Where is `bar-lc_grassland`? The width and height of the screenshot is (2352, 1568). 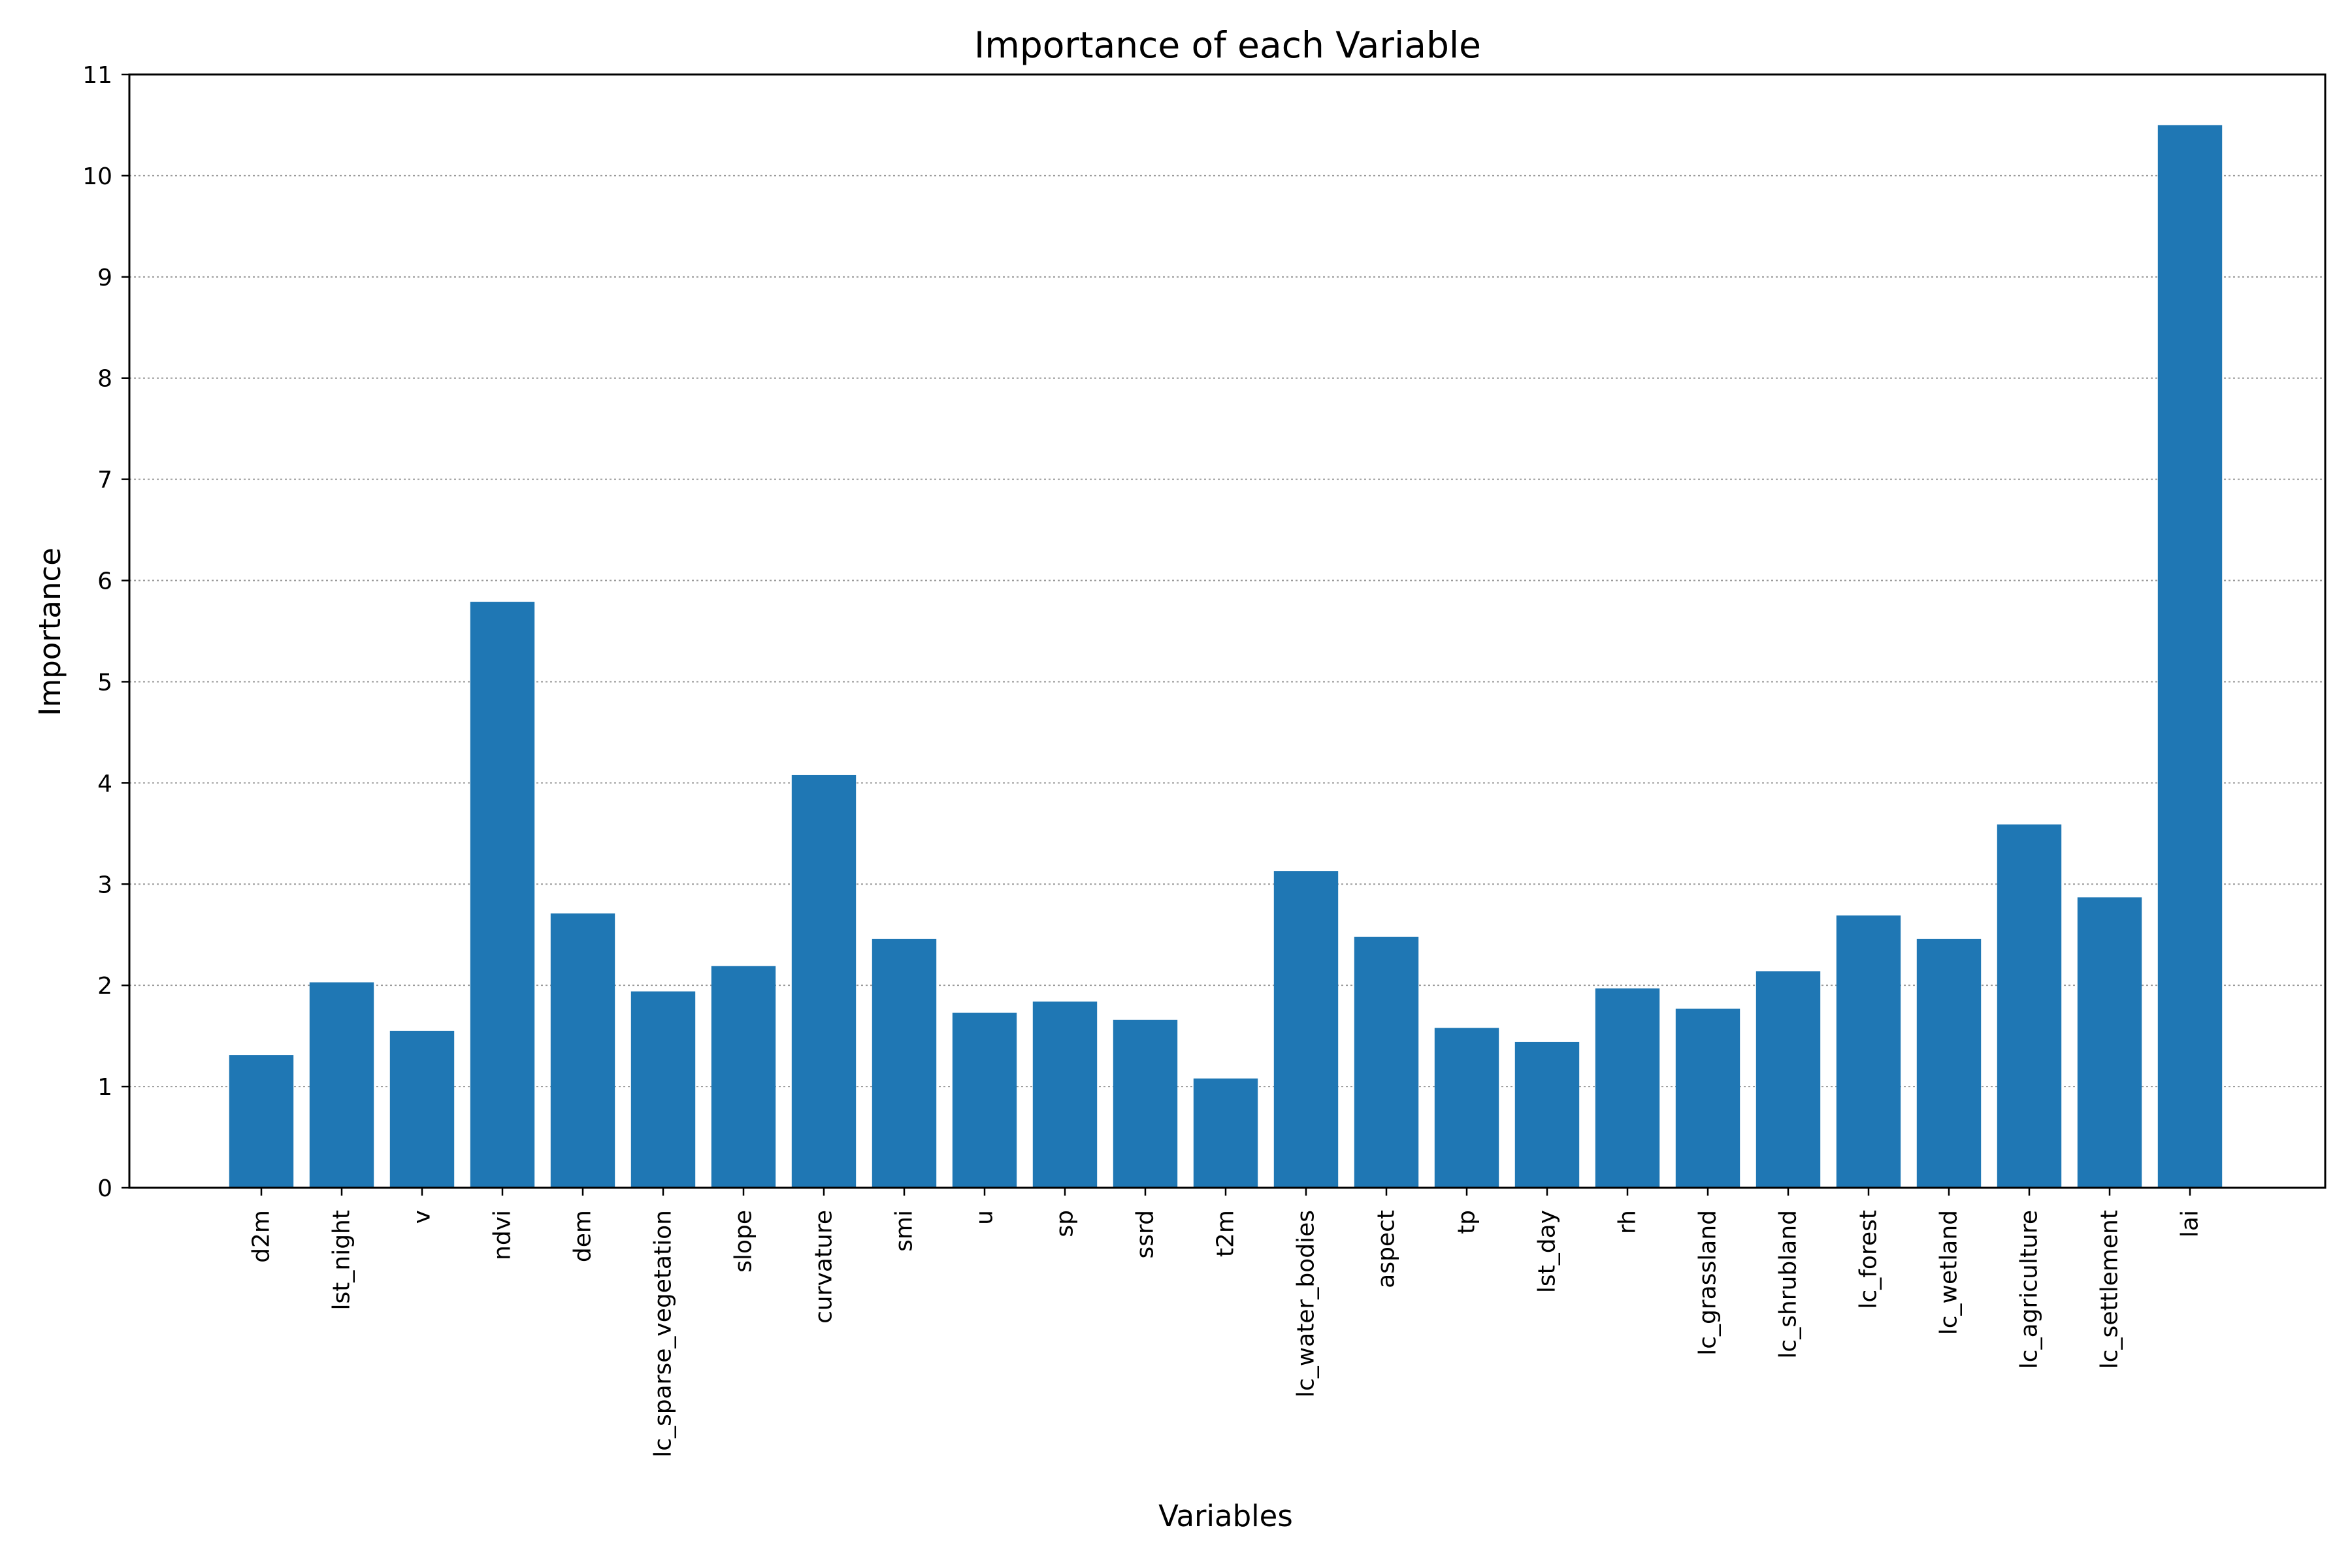 bar-lc_grassland is located at coordinates (1707, 1098).